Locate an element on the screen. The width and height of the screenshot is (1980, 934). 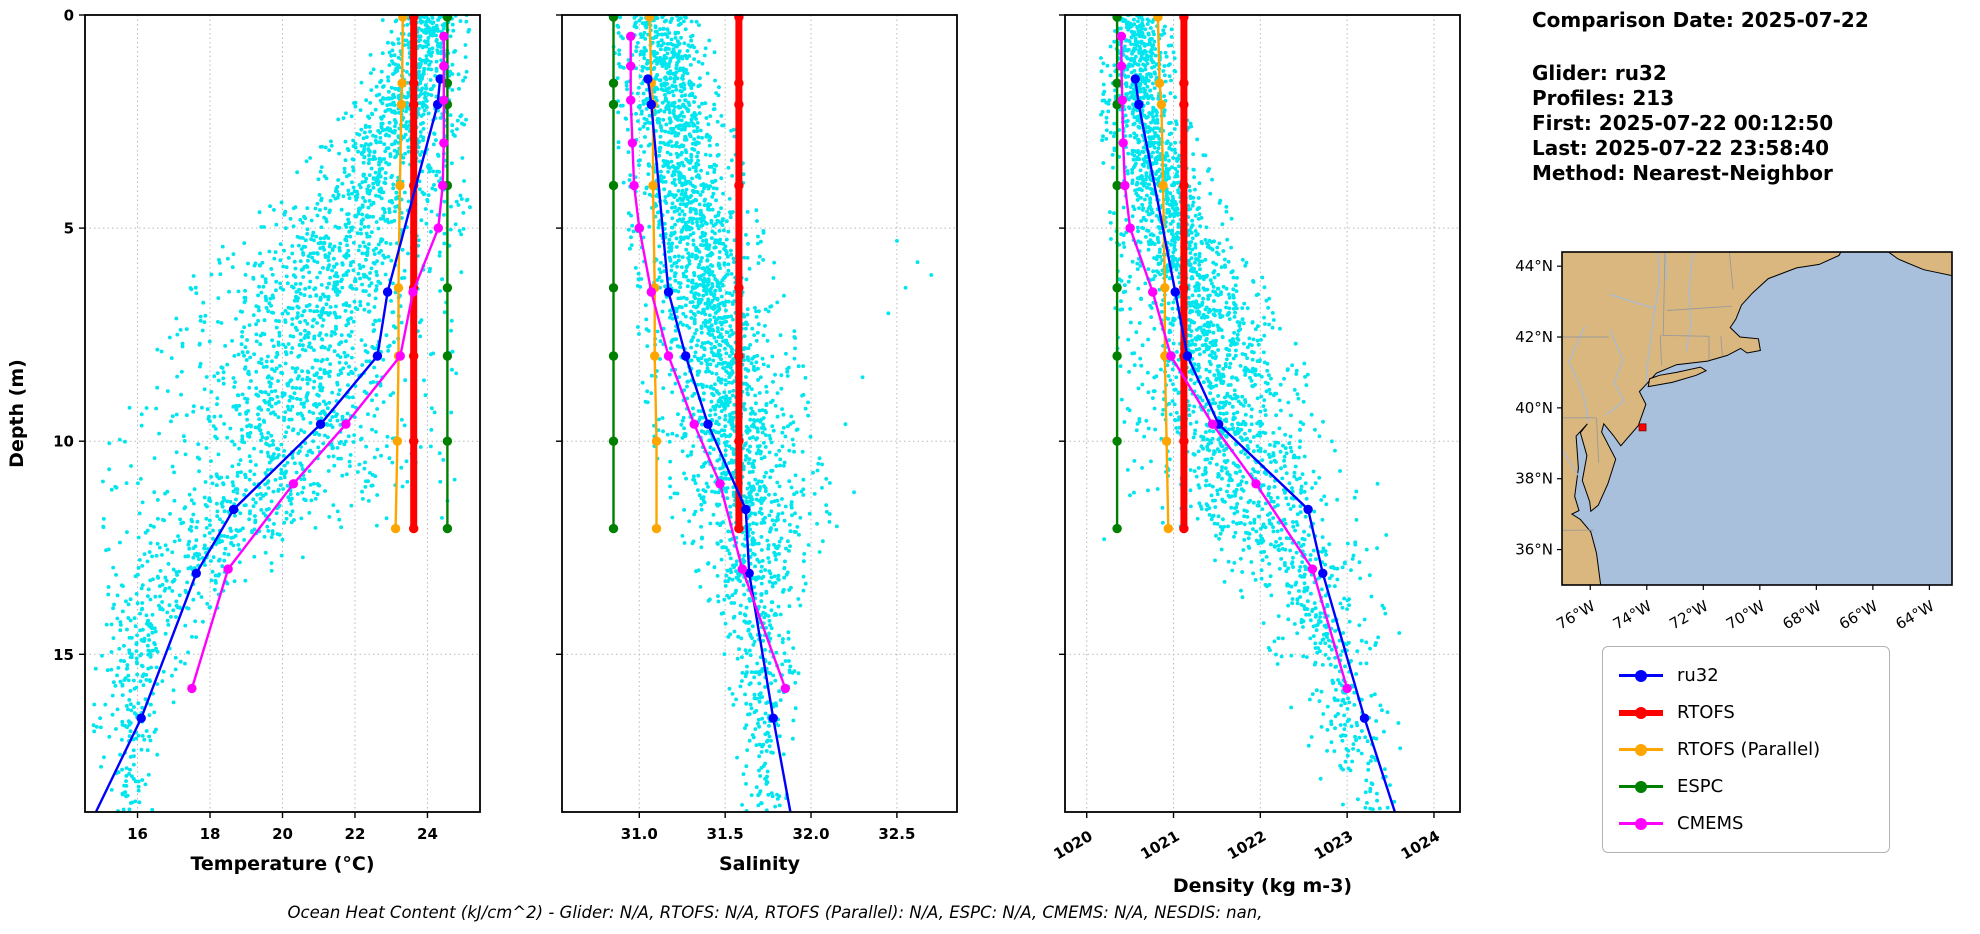
x-tick-label: 1021 is located at coordinates (1159, 845).